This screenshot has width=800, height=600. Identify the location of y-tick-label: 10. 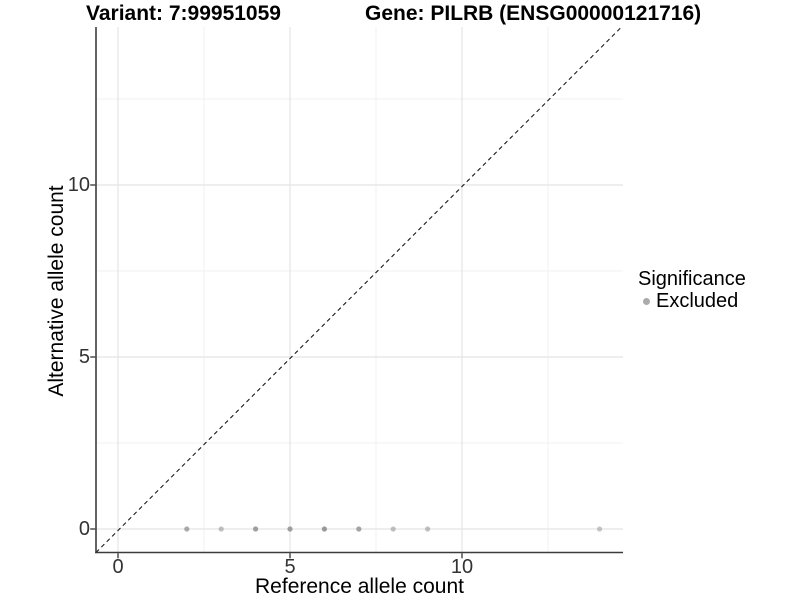
(79, 185).